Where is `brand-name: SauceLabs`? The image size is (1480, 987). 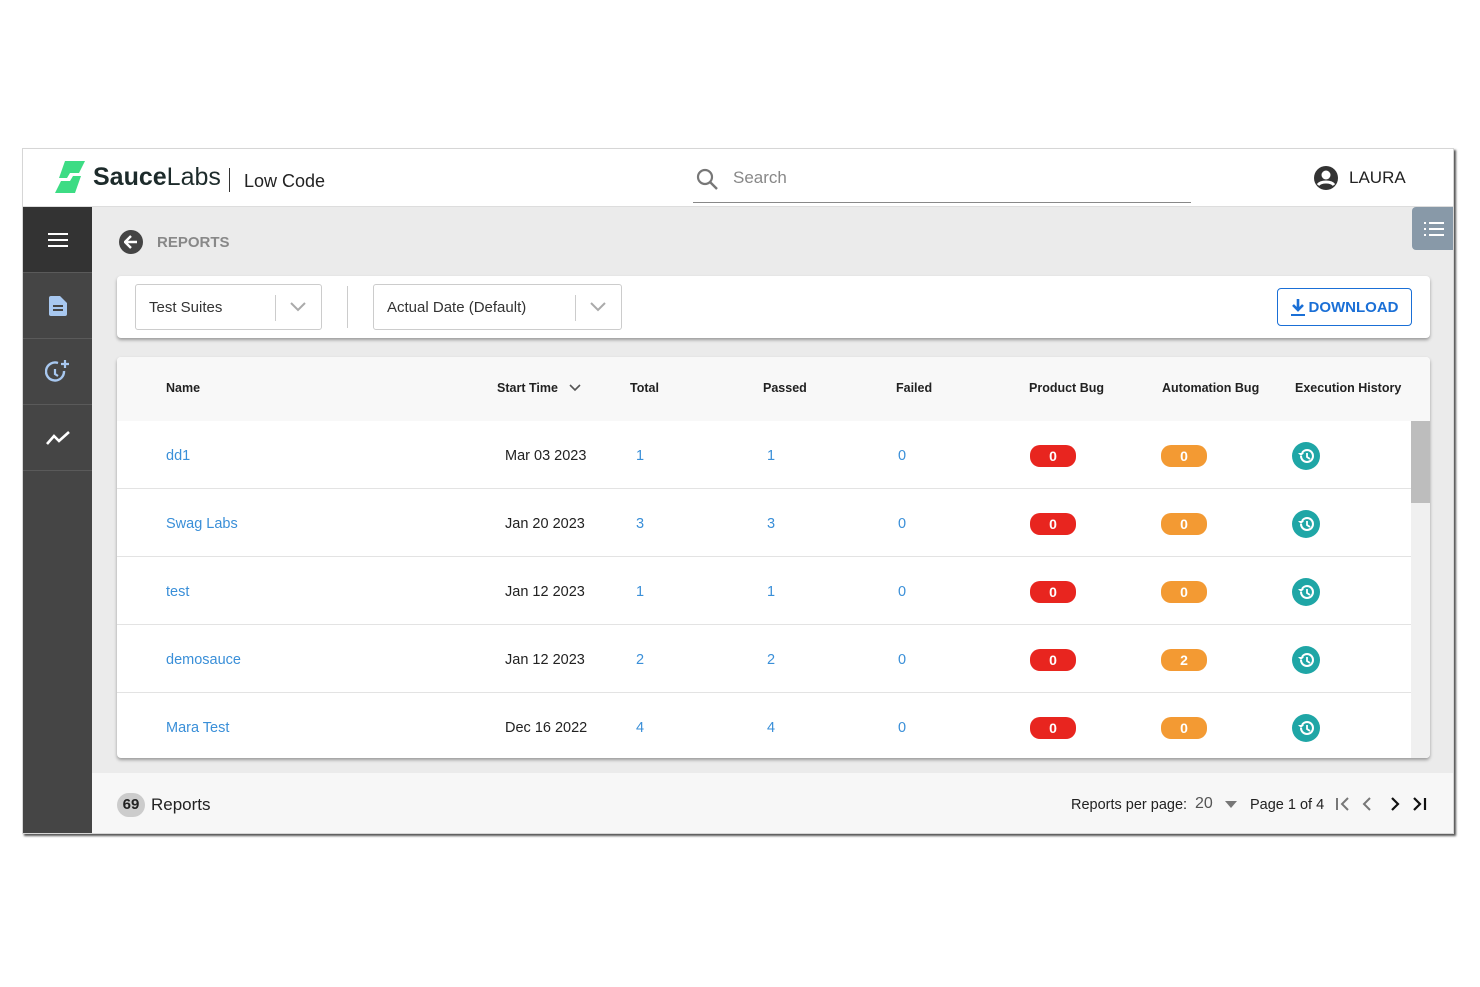
brand-name: SauceLabs is located at coordinates (157, 177).